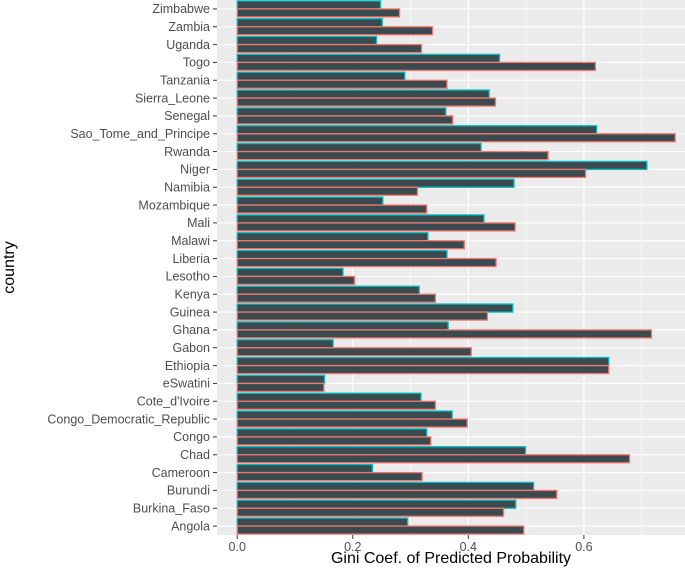  I want to click on bar-series-teal-Rwanda, so click(359, 147).